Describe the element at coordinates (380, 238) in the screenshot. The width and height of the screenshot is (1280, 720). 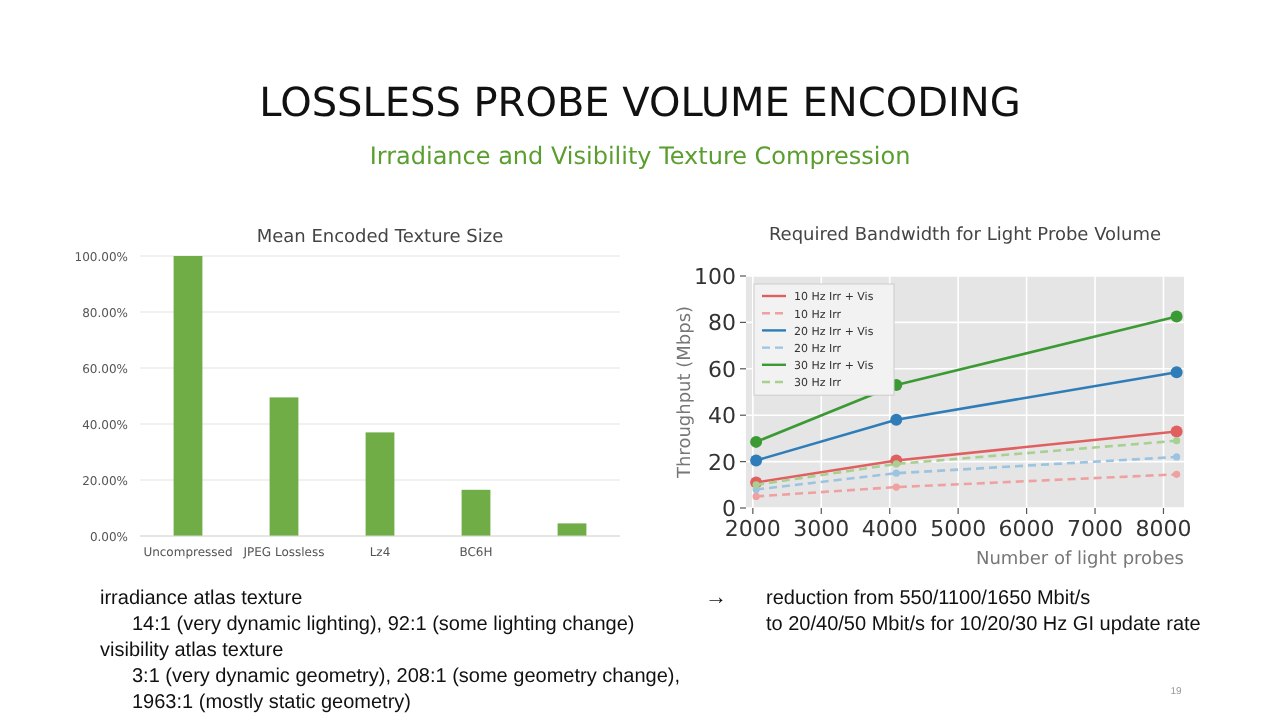
I see `chart-title: Mean Encoded Texture Size` at that location.